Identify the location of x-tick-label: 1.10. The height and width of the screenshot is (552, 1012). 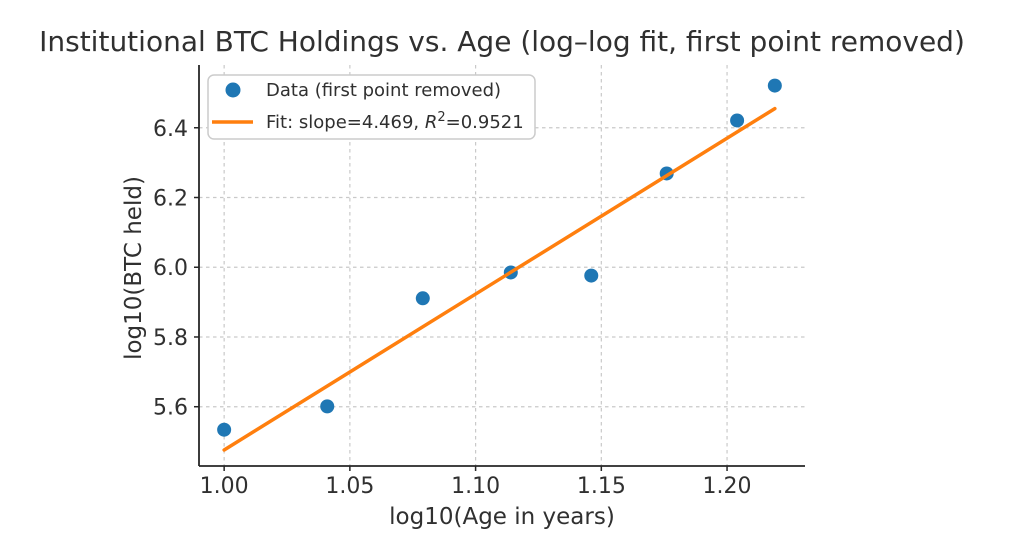
(475, 486).